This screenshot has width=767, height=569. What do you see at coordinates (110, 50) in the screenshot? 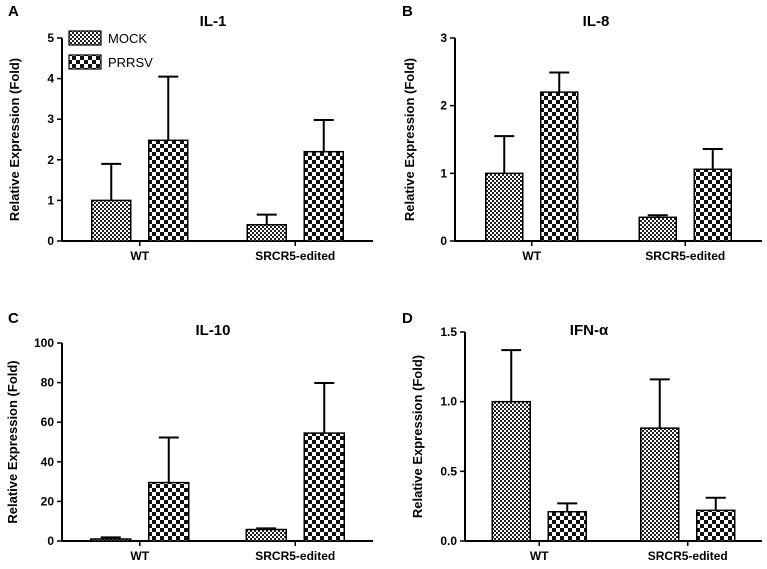
I see `legend: MOCK PRRSV` at bounding box center [110, 50].